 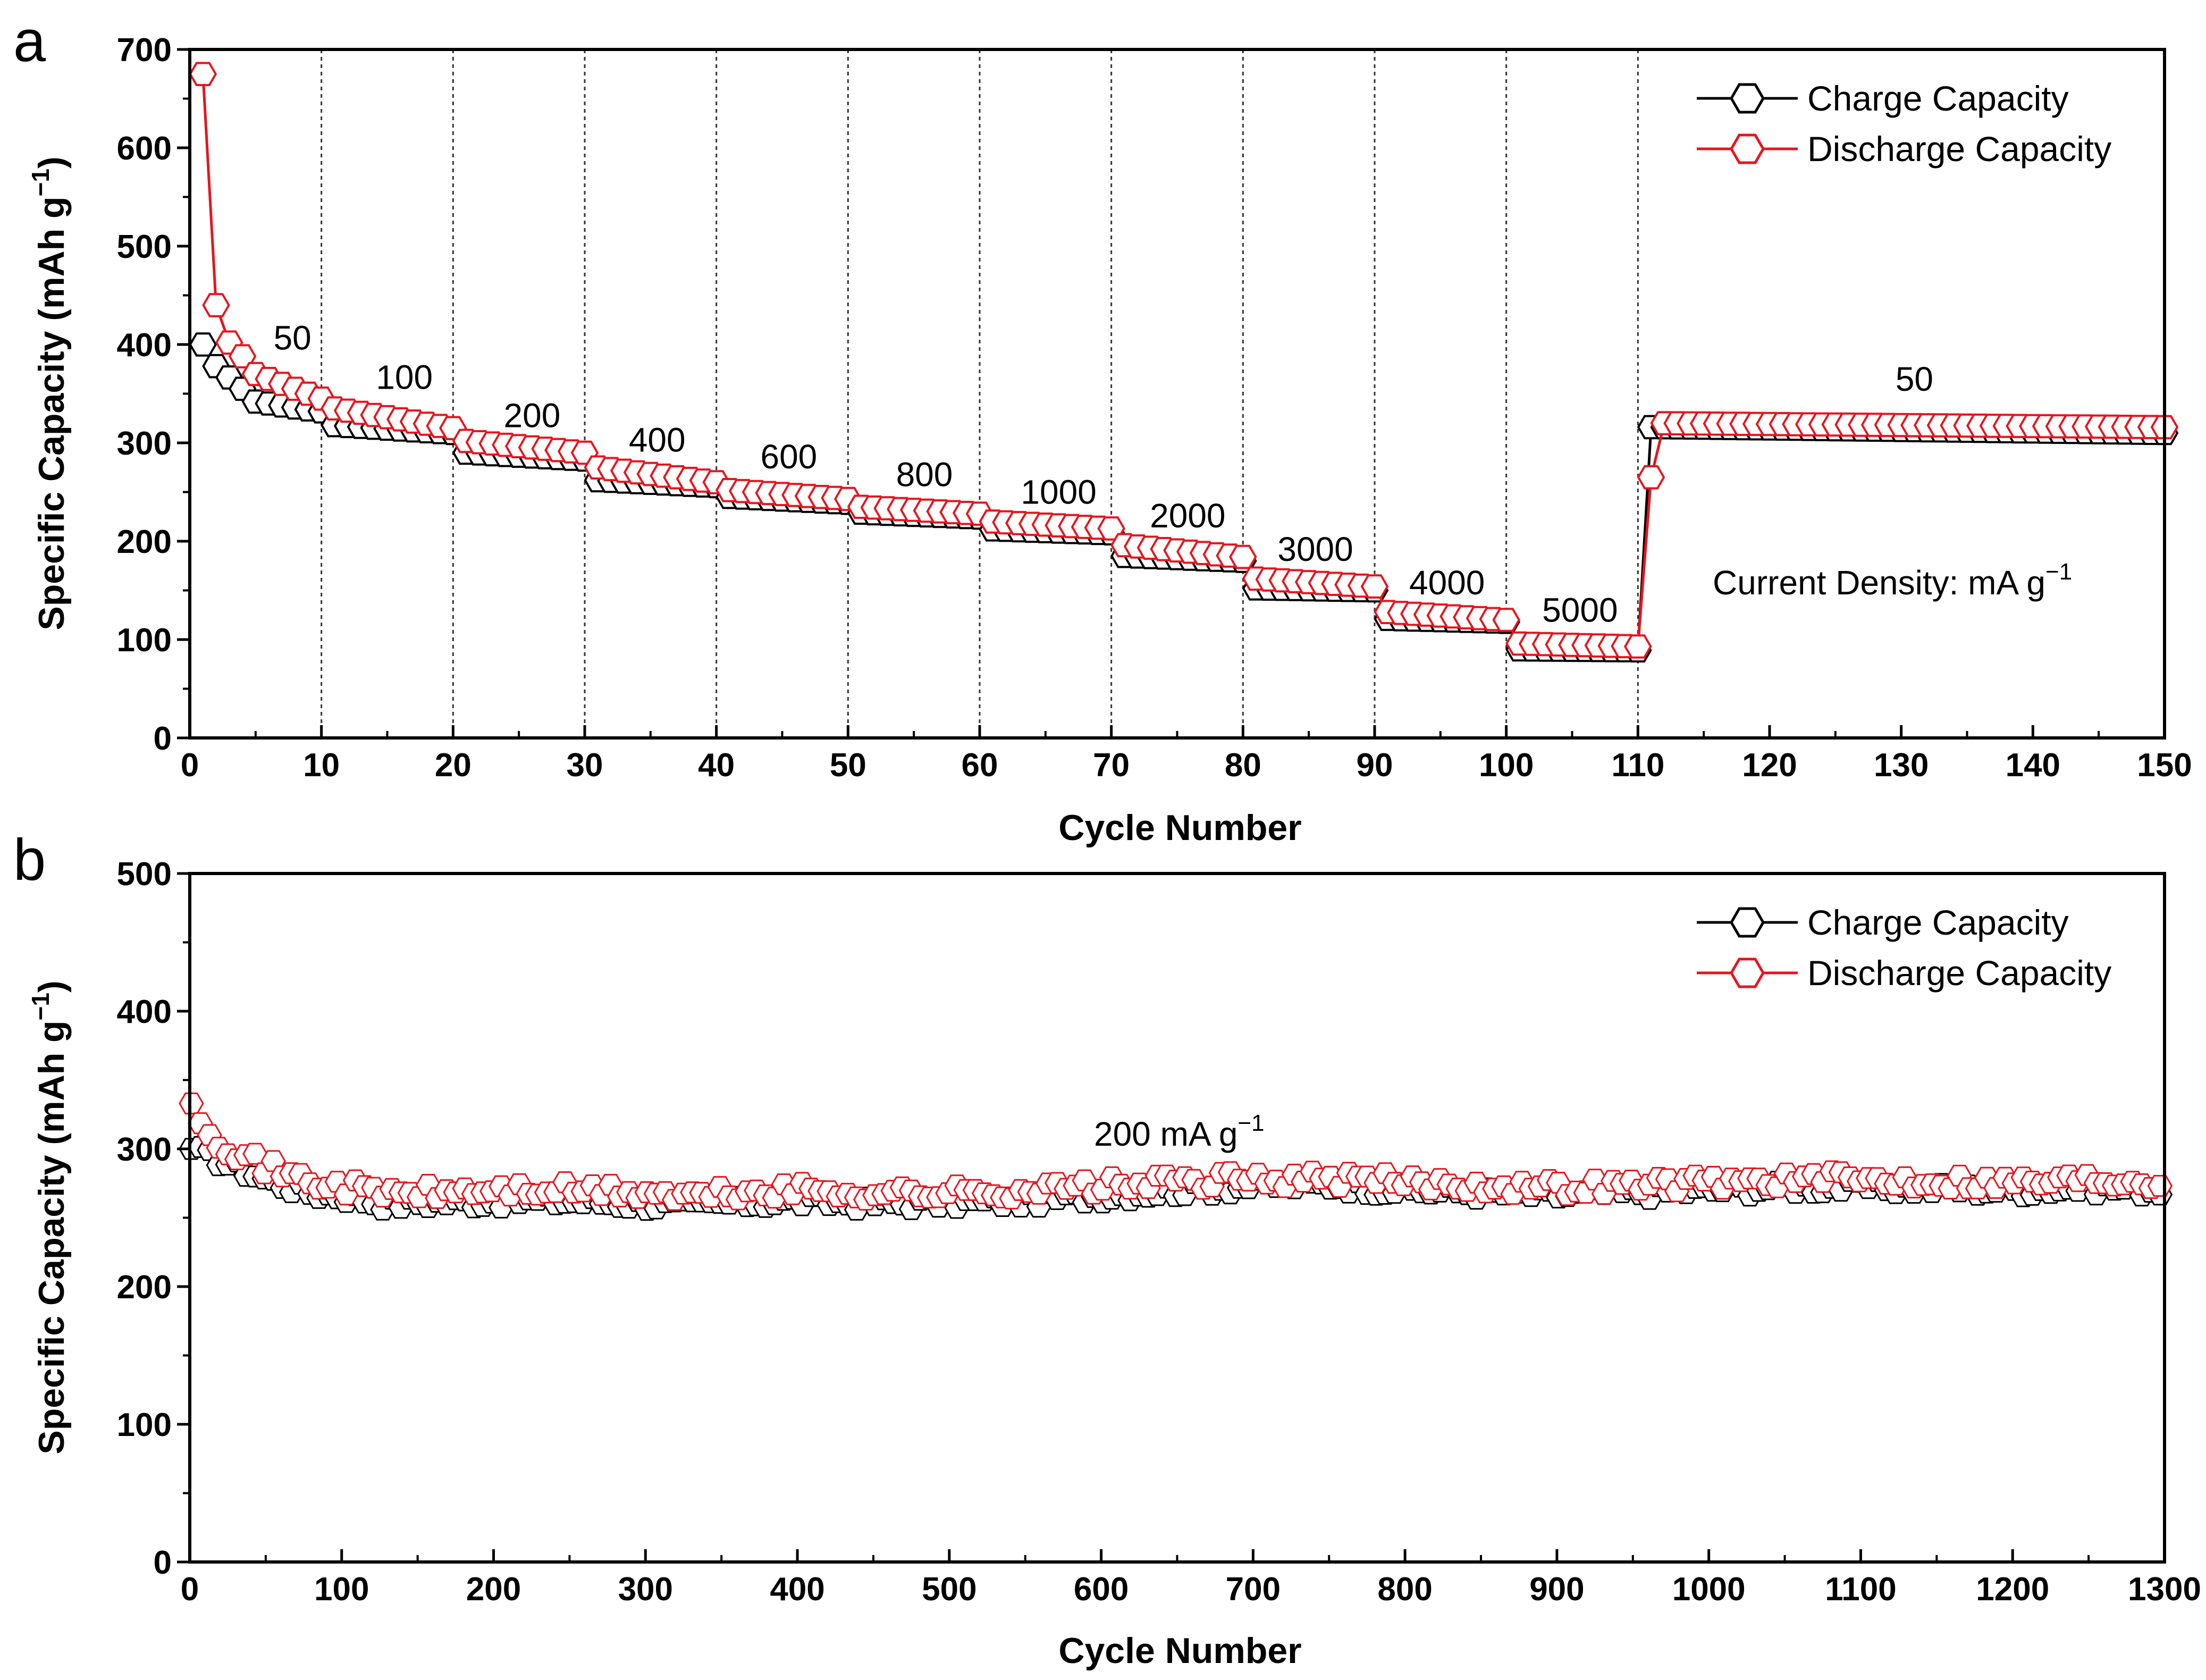 I want to click on panel-b-x-tick-label: 500, so click(x=949, y=1589).